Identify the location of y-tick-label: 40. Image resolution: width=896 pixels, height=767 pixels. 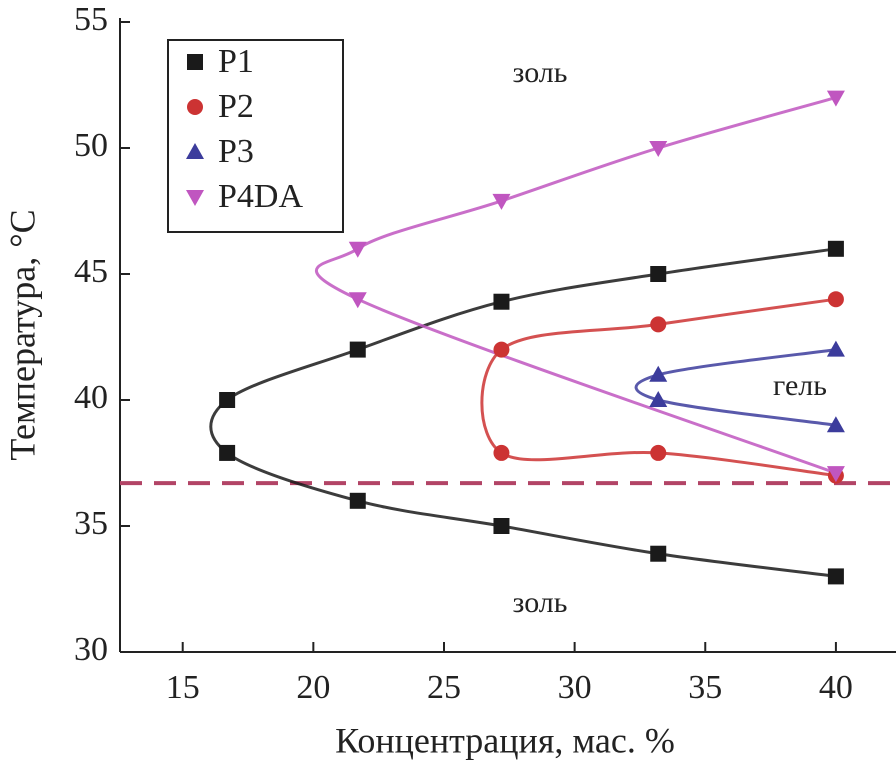
(91, 397).